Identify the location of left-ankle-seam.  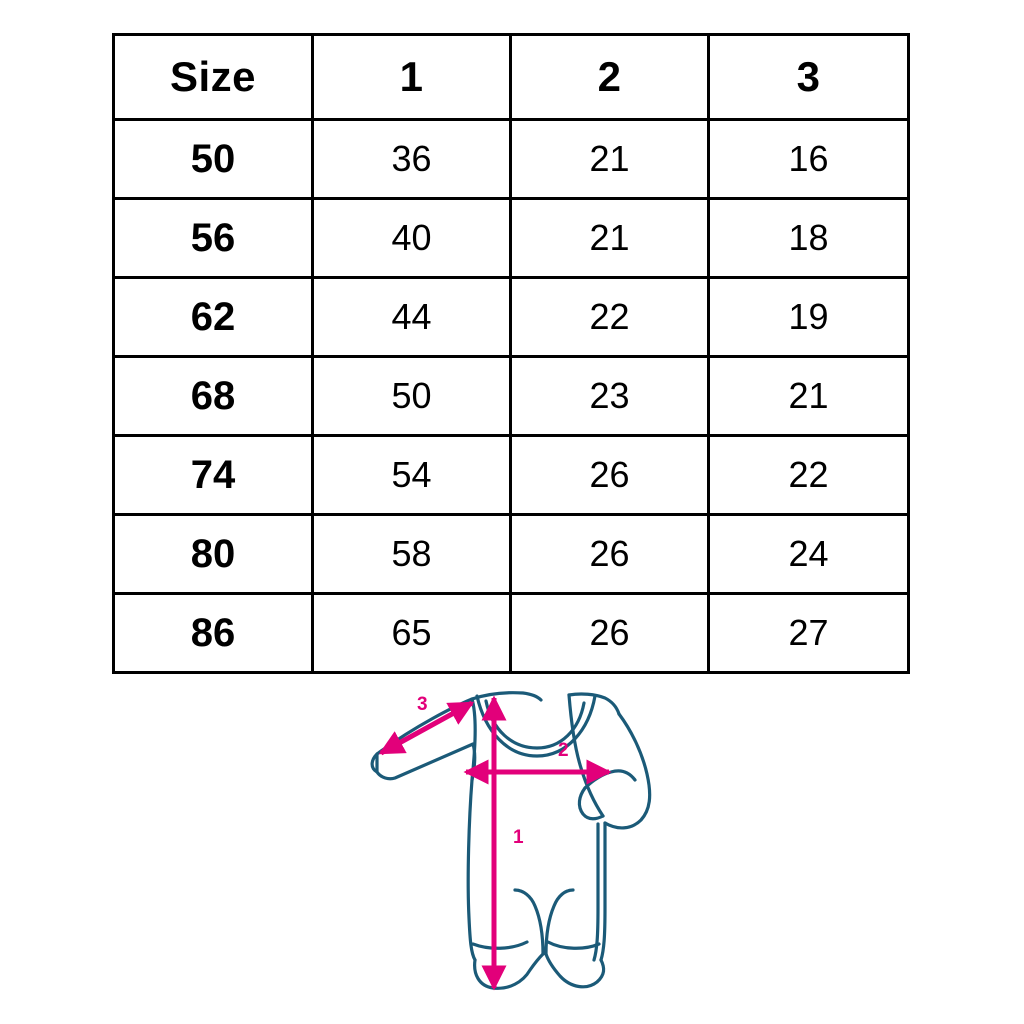
(500, 945).